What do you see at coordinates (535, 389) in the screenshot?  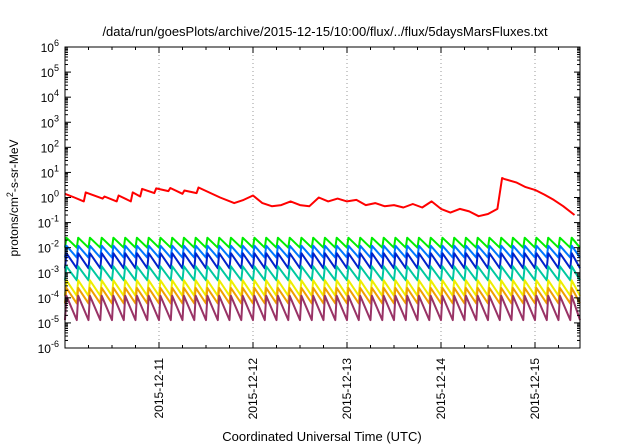 I see `x-tick-label: 2015-12-15` at bounding box center [535, 389].